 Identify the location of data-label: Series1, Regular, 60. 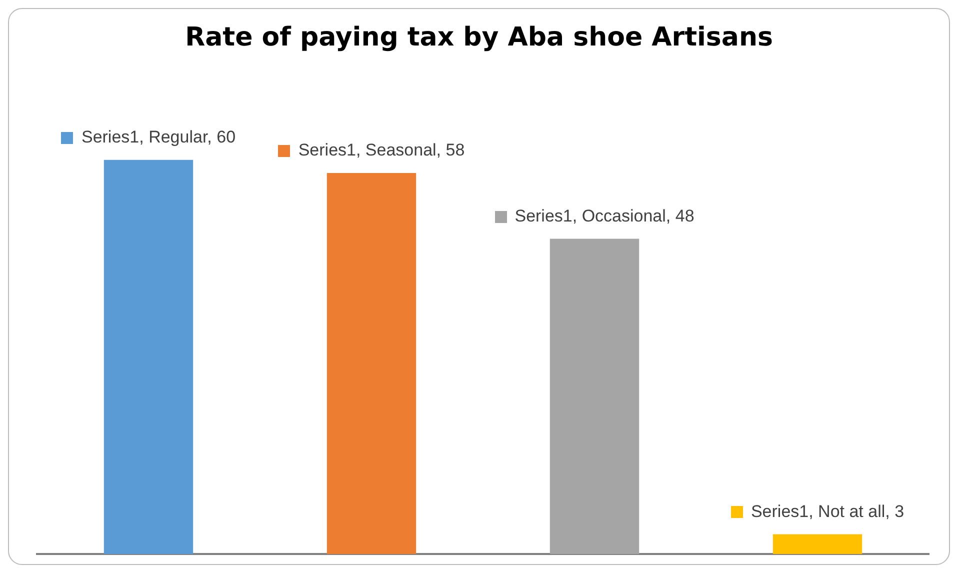
(158, 137).